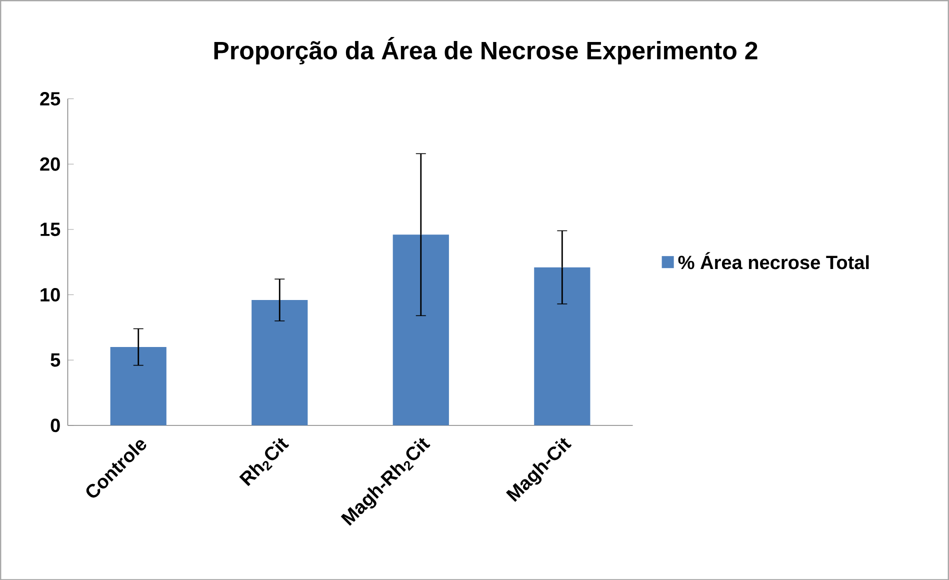 The image size is (949, 580). What do you see at coordinates (773, 261) in the screenshot?
I see `legend-label: % Área necrose Total` at bounding box center [773, 261].